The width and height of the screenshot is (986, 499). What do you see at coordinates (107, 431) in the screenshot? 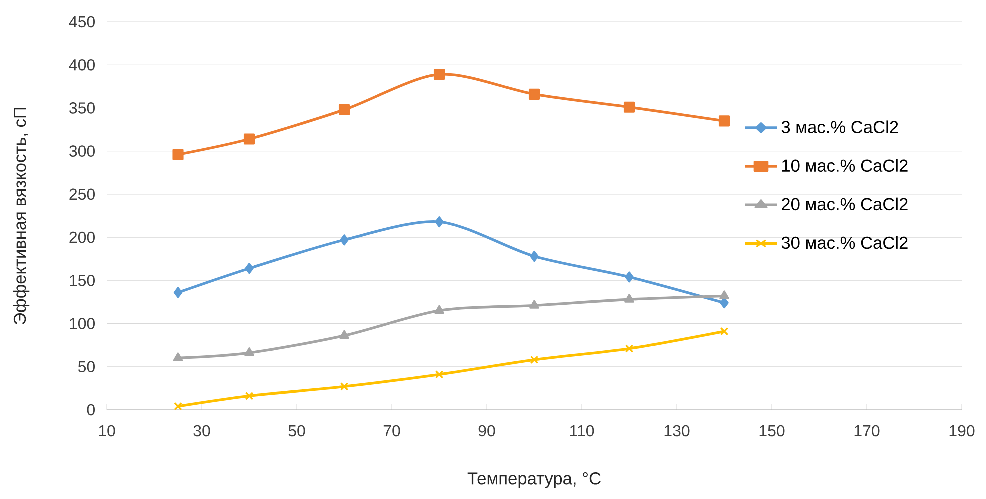
I see `x-tick-label: 10` at bounding box center [107, 431].